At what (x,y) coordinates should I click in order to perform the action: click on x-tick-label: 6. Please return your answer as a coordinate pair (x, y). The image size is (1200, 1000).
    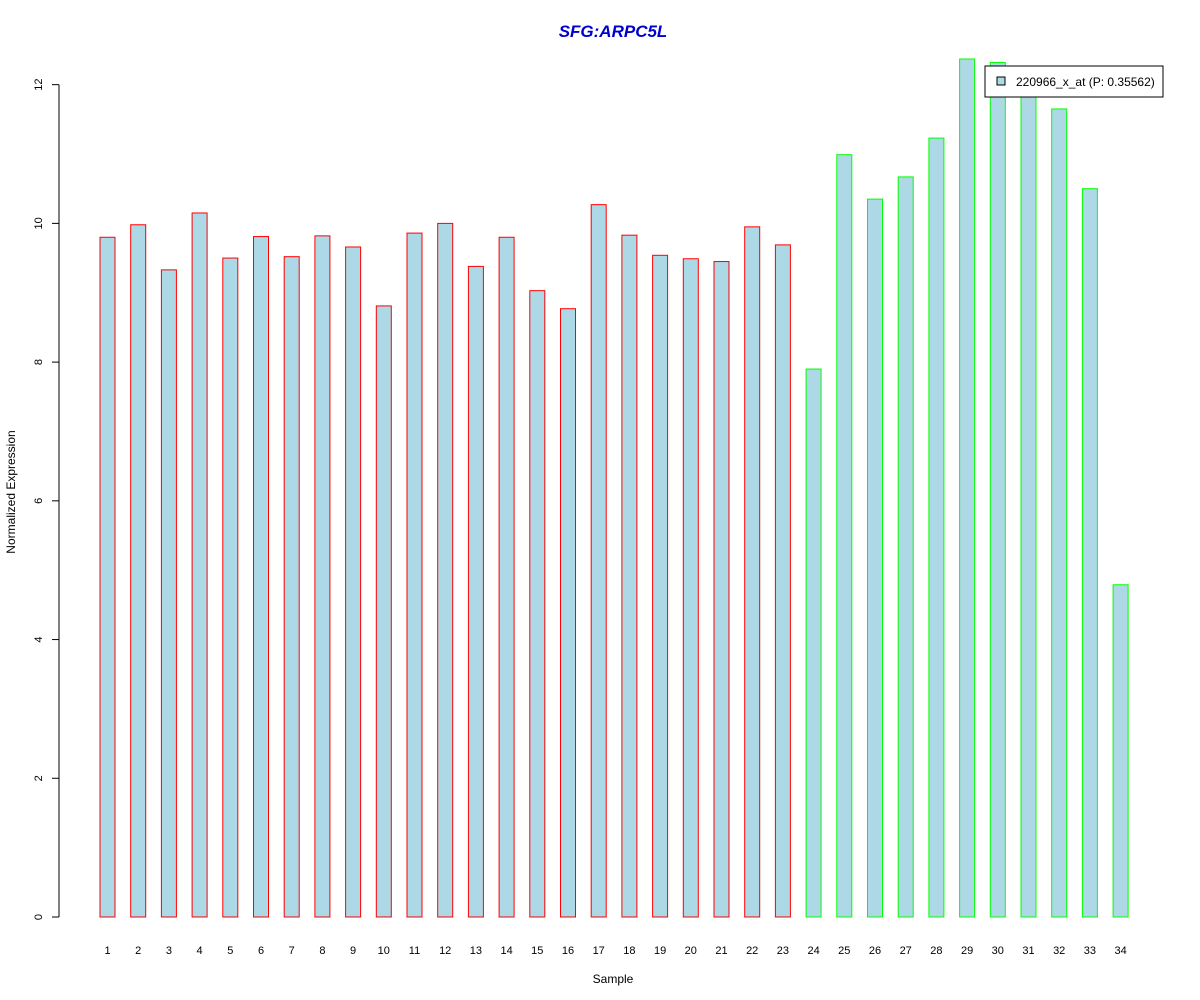
    Looking at the image, I should click on (261, 951).